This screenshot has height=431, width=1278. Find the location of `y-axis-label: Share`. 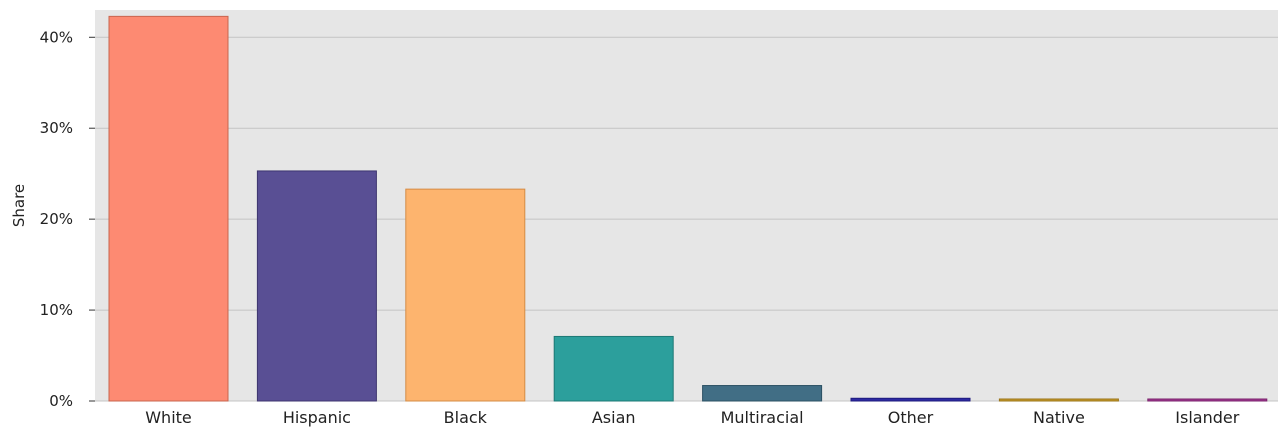

y-axis-label: Share is located at coordinates (19, 205).